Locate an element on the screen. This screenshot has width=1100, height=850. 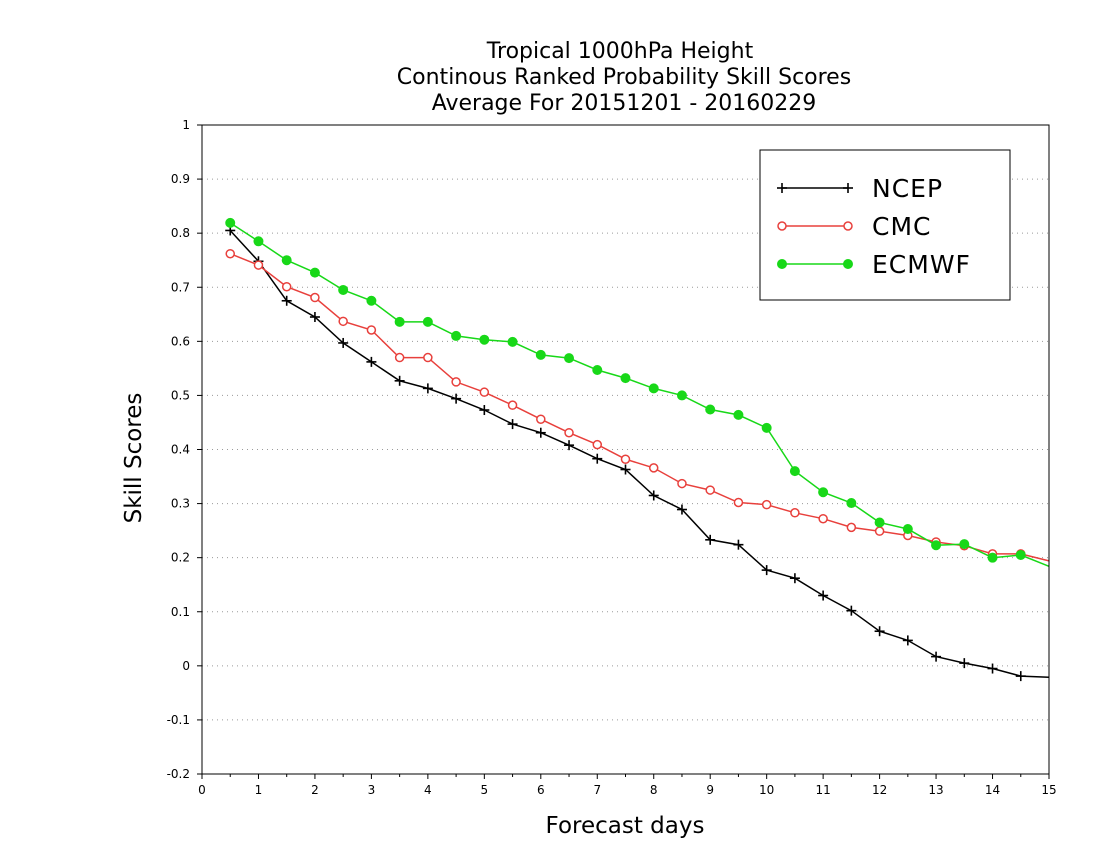
chart-title-line-1: Tropical 1000hPa Height is located at coordinates (620, 51).